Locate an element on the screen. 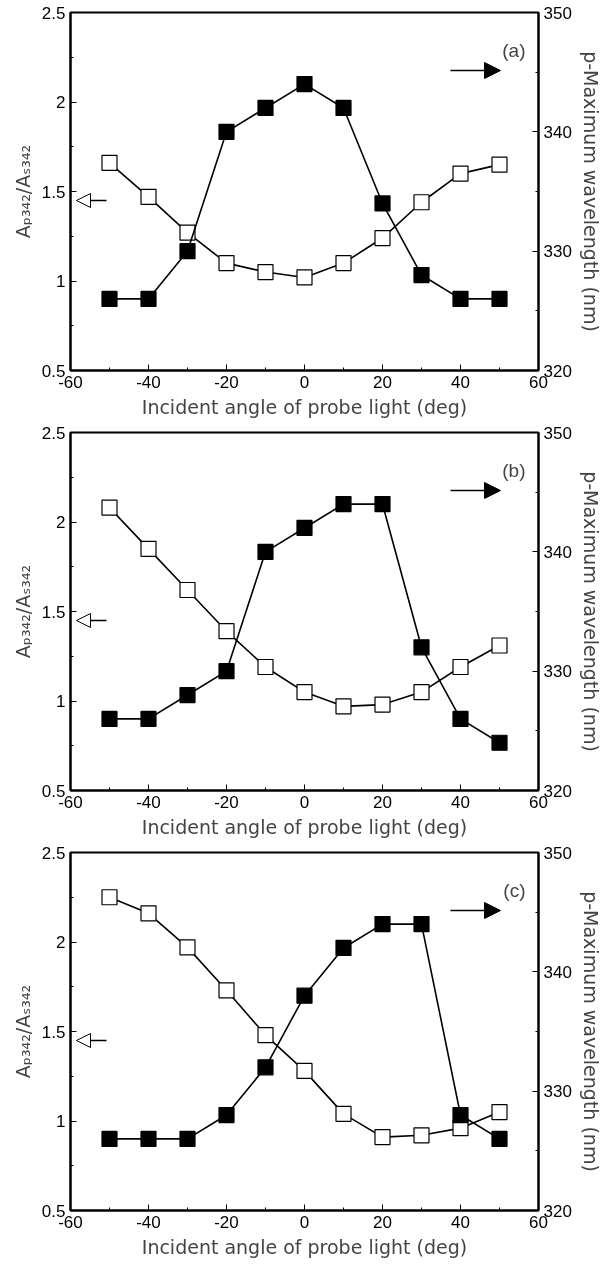 The image size is (608, 1279). annotation: (b) is located at coordinates (514, 470).